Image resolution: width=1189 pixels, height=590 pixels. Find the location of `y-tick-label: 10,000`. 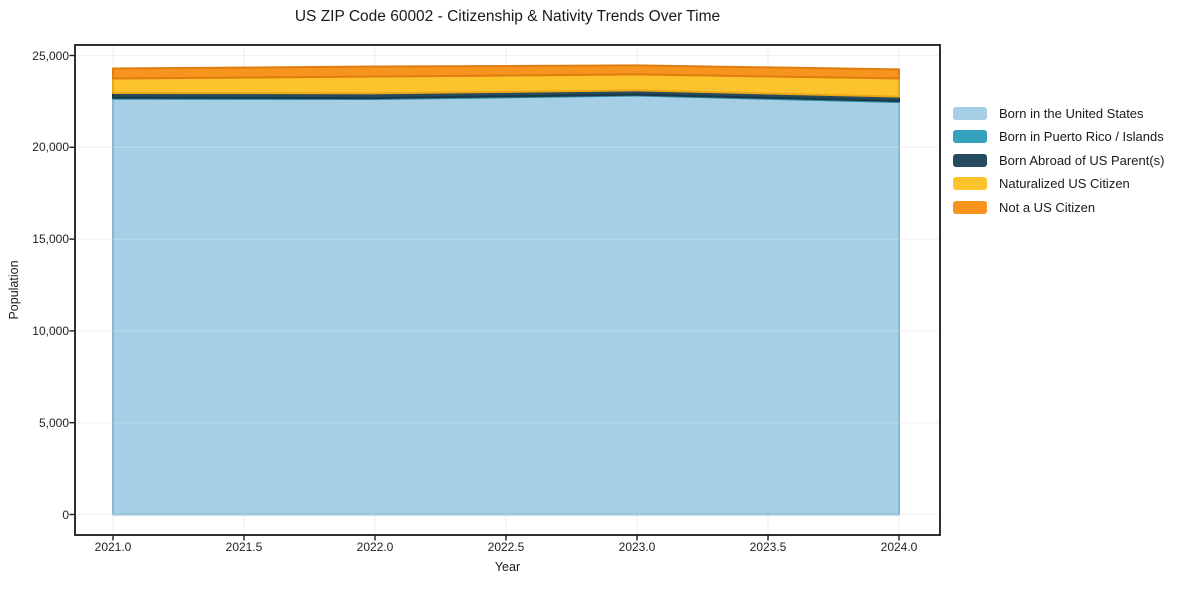

y-tick-label: 10,000 is located at coordinates (50, 330).